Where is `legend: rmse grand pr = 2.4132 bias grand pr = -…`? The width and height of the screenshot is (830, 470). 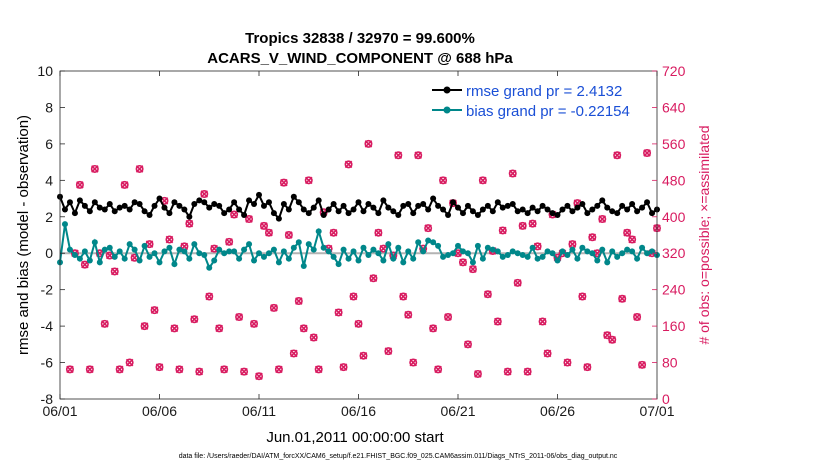
legend: rmse grand pr = 2.4132 bias grand pr = -… is located at coordinates (538, 99).